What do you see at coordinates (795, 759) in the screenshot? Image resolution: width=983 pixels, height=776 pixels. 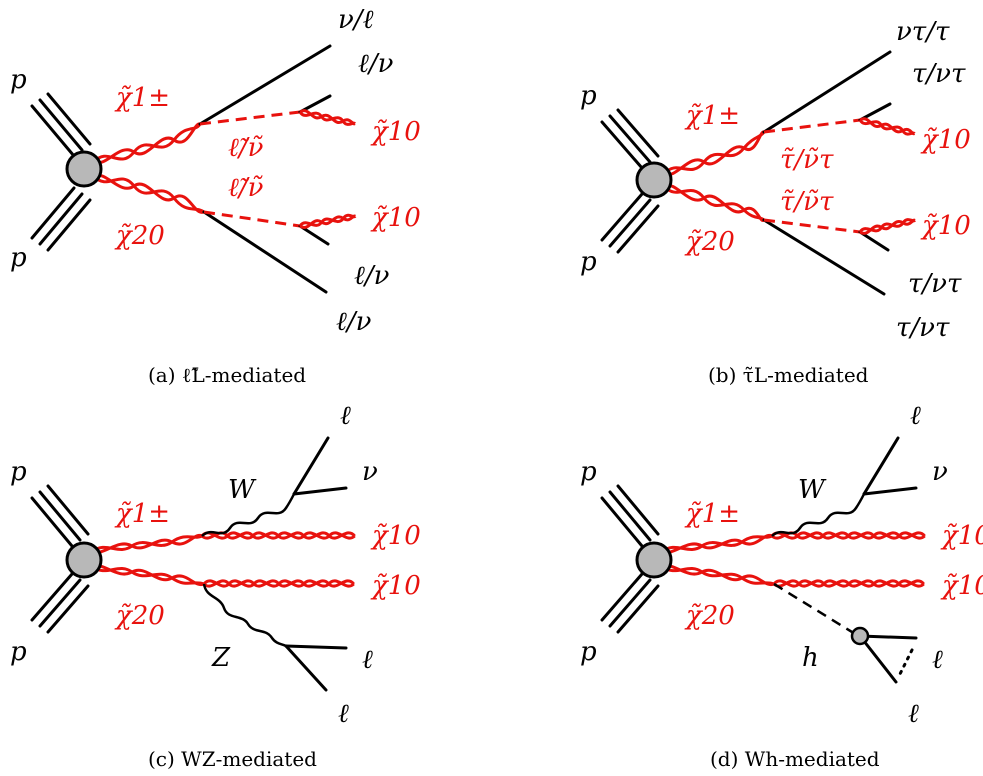 I see `caption-d: (d) Wh-mediated` at bounding box center [795, 759].